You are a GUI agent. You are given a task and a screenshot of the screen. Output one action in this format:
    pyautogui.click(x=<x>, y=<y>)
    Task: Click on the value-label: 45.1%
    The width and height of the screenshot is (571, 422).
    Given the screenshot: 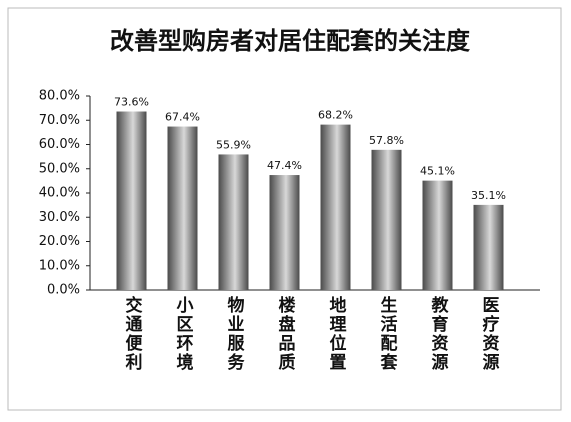 What is the action you would take?
    pyautogui.click(x=437, y=171)
    